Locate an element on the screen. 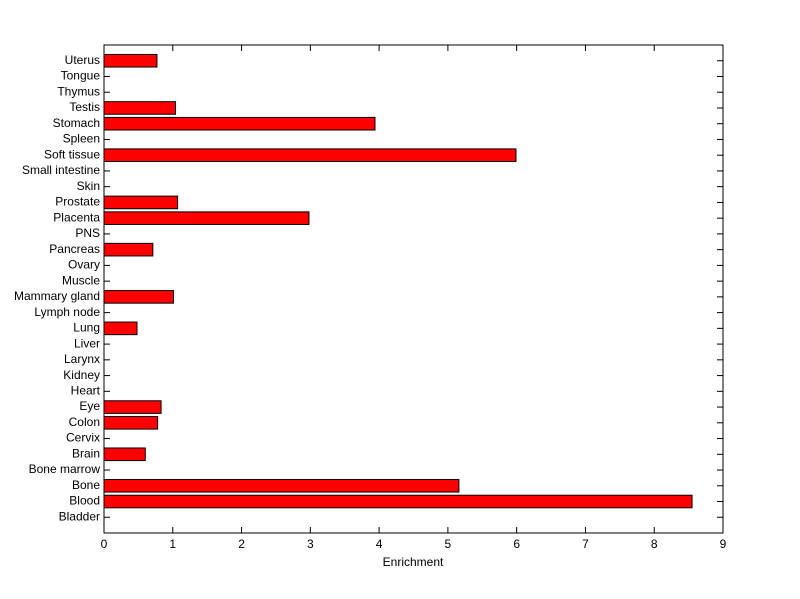  y-tick-label: Brain is located at coordinates (86, 453).